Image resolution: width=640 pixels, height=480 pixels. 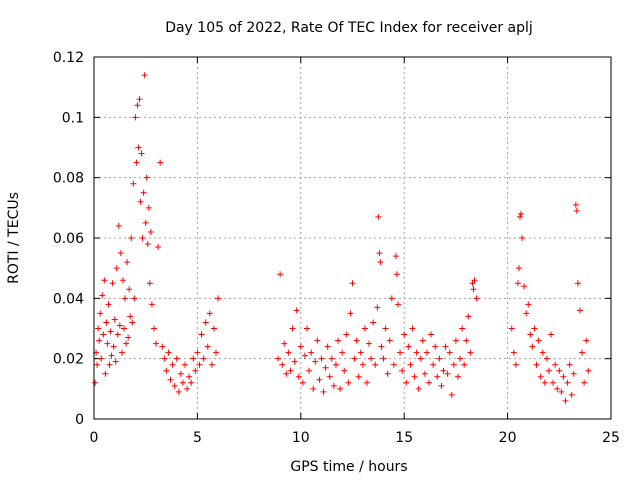 What do you see at coordinates (68, 299) in the screenshot?
I see `y-tick-label: 0.04` at bounding box center [68, 299].